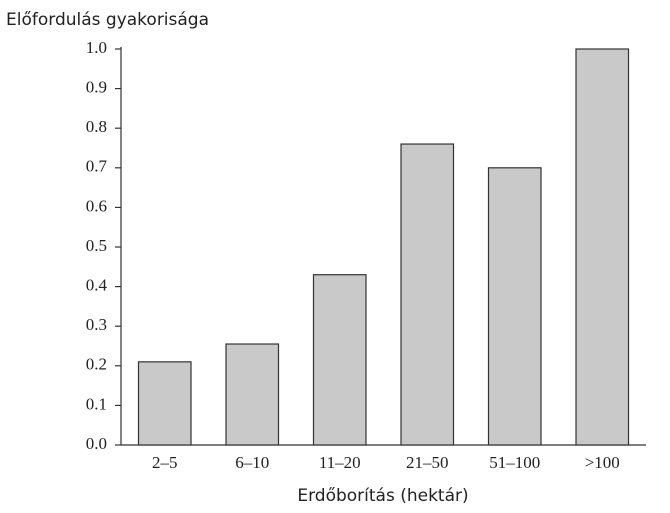  Describe the element at coordinates (96, 47) in the screenshot. I see `y-tick-label: 1.0` at that location.